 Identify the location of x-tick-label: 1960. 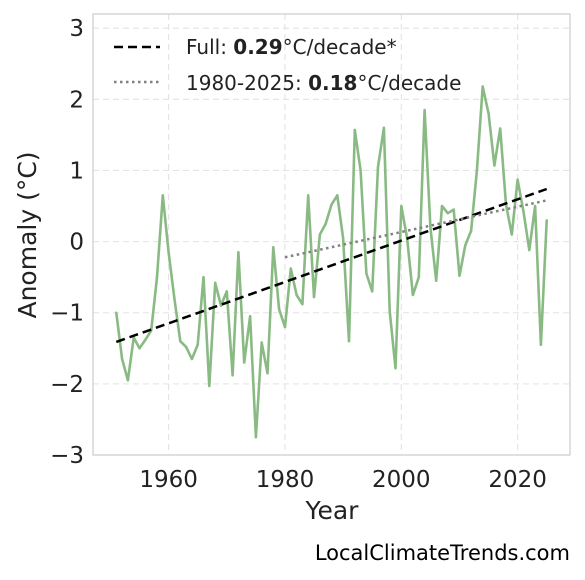
(168, 480).